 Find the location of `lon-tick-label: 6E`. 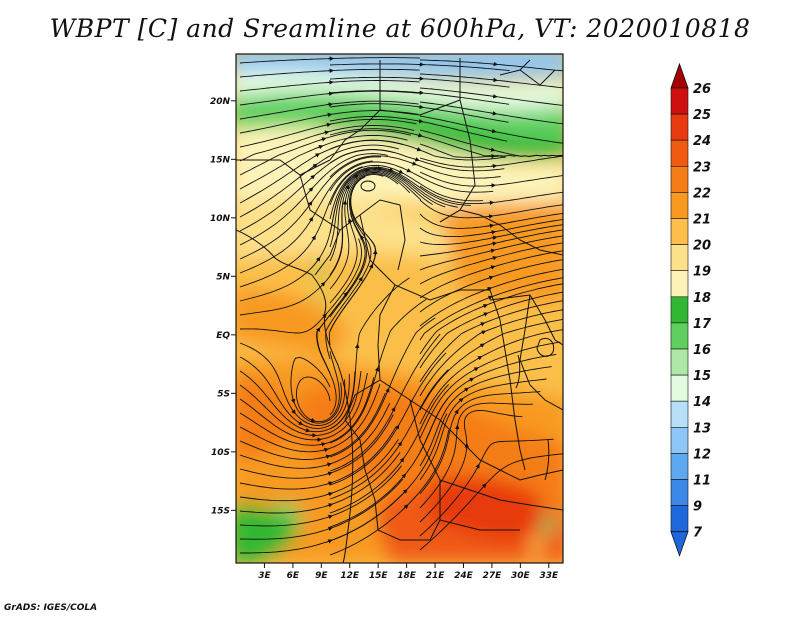

lon-tick-label: 6E is located at coordinates (293, 576).